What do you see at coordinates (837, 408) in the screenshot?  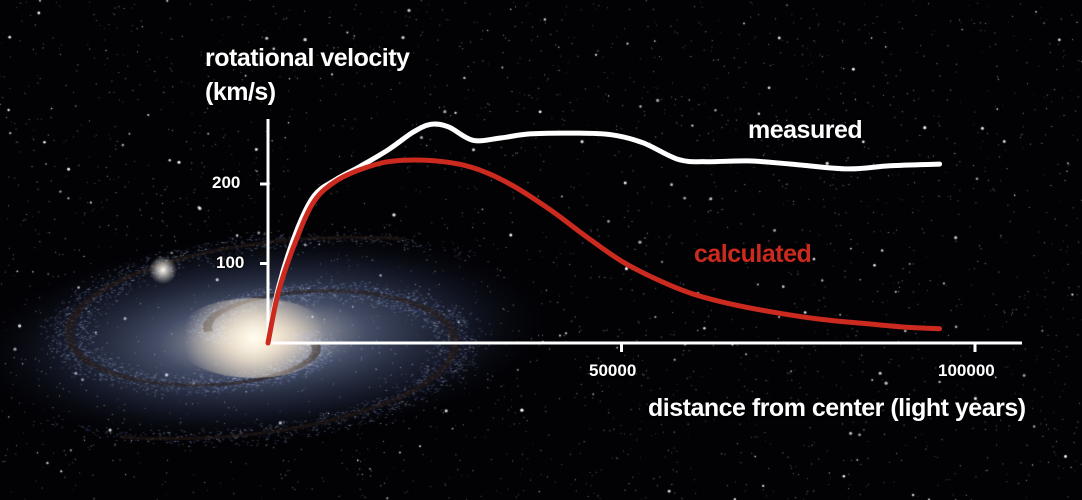 I see `x-axis-label: distance from center (light years)` at bounding box center [837, 408].